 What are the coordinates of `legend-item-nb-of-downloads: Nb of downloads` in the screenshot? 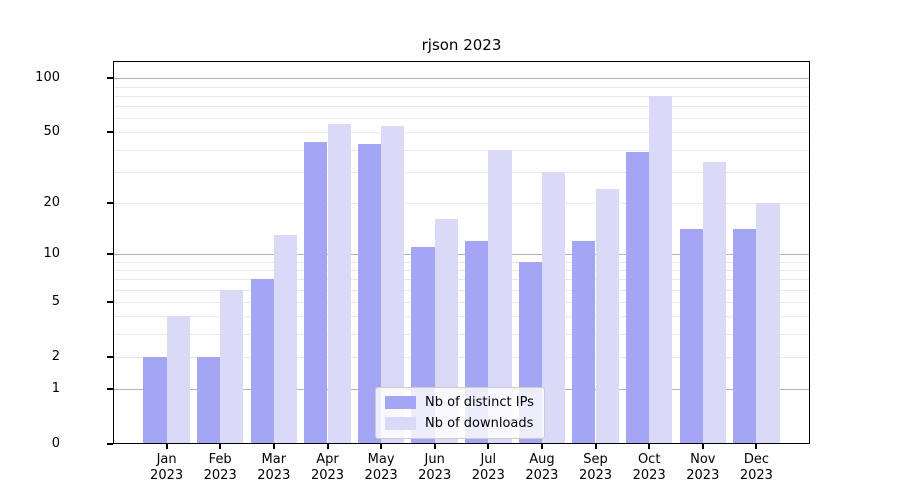 It's located at (459, 423).